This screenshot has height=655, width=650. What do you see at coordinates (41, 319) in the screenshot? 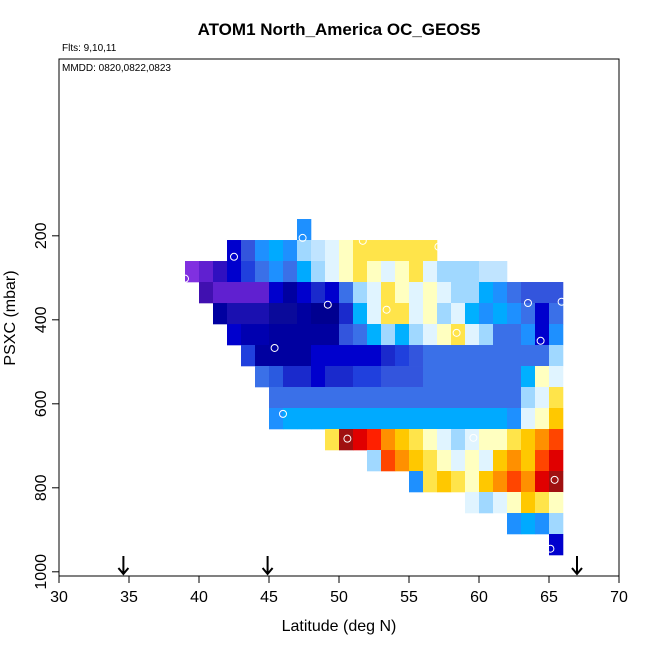
I see `y-tick-label: 400` at bounding box center [41, 319].